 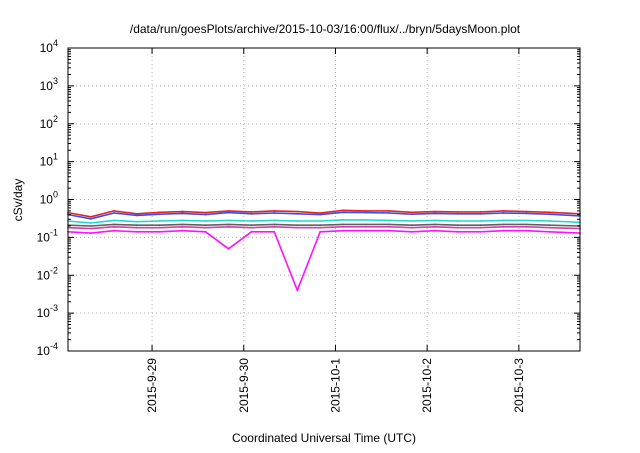 What do you see at coordinates (49, 198) in the screenshot?
I see `y-tick-label: 10⁰` at bounding box center [49, 198].